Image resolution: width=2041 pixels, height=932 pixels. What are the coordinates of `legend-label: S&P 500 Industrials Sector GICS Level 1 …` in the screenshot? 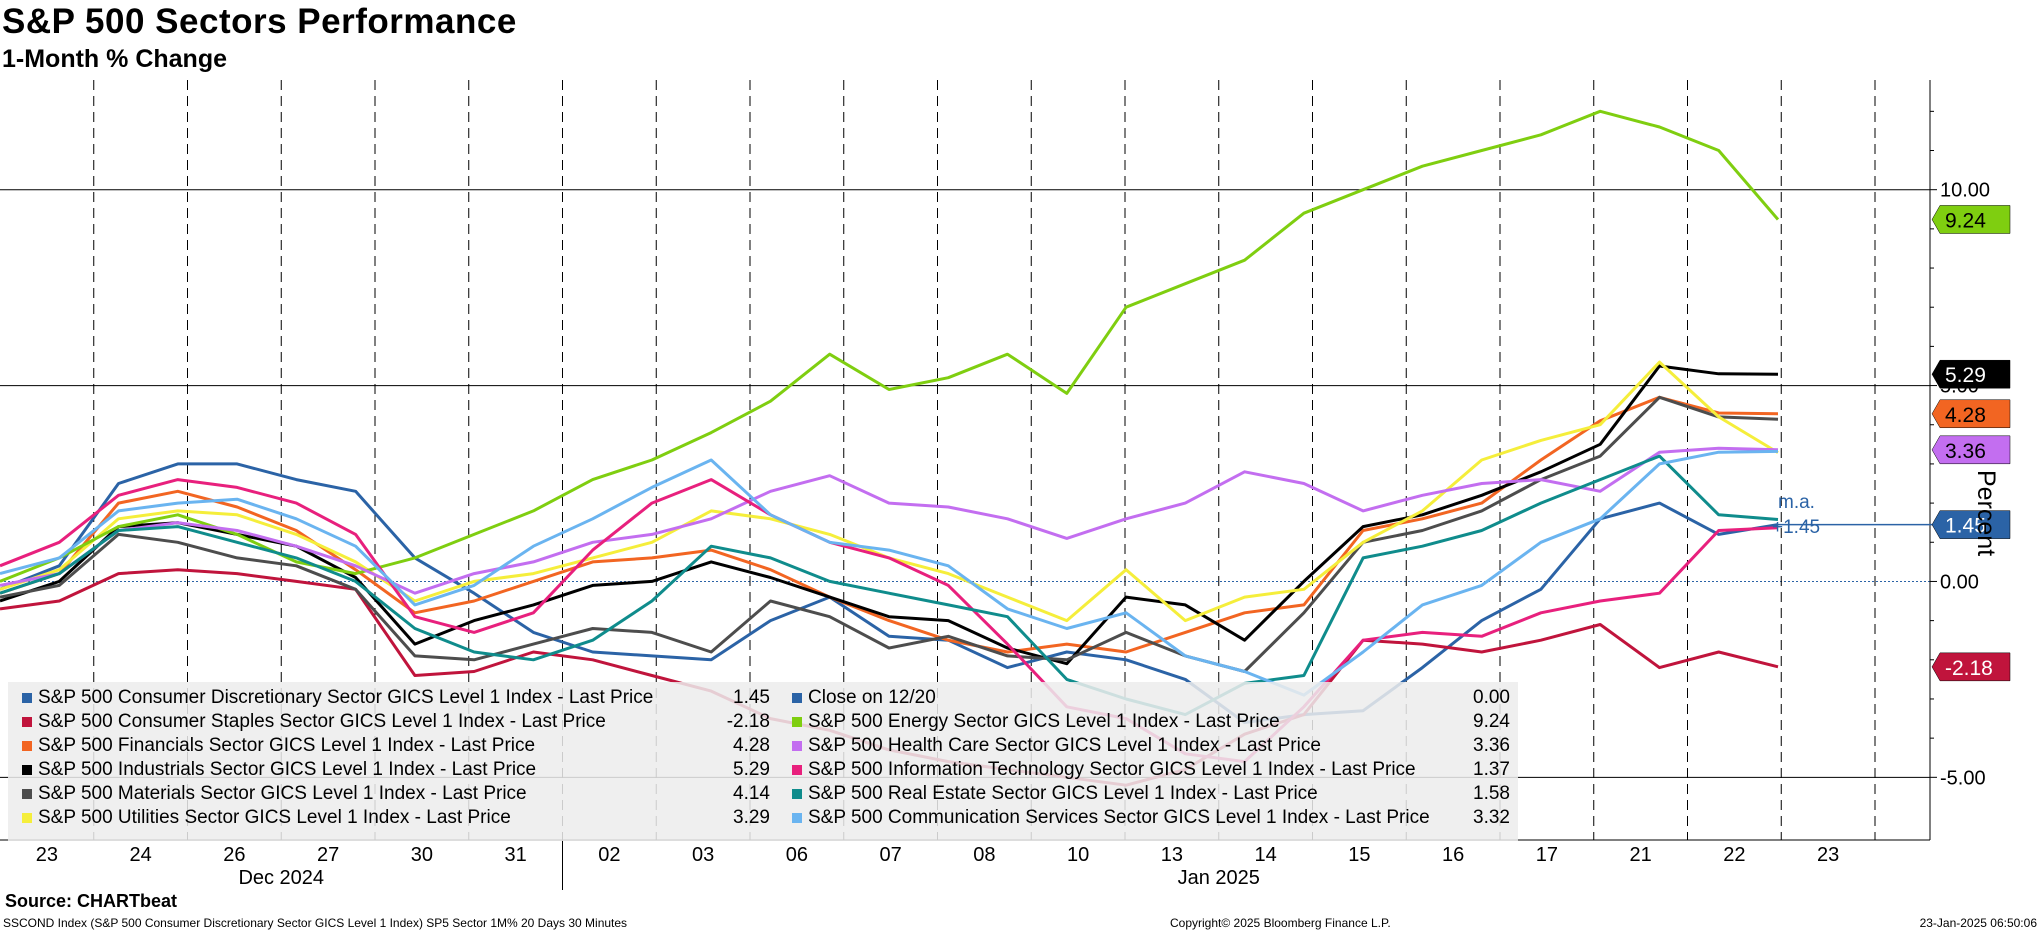 It's located at (287, 769).